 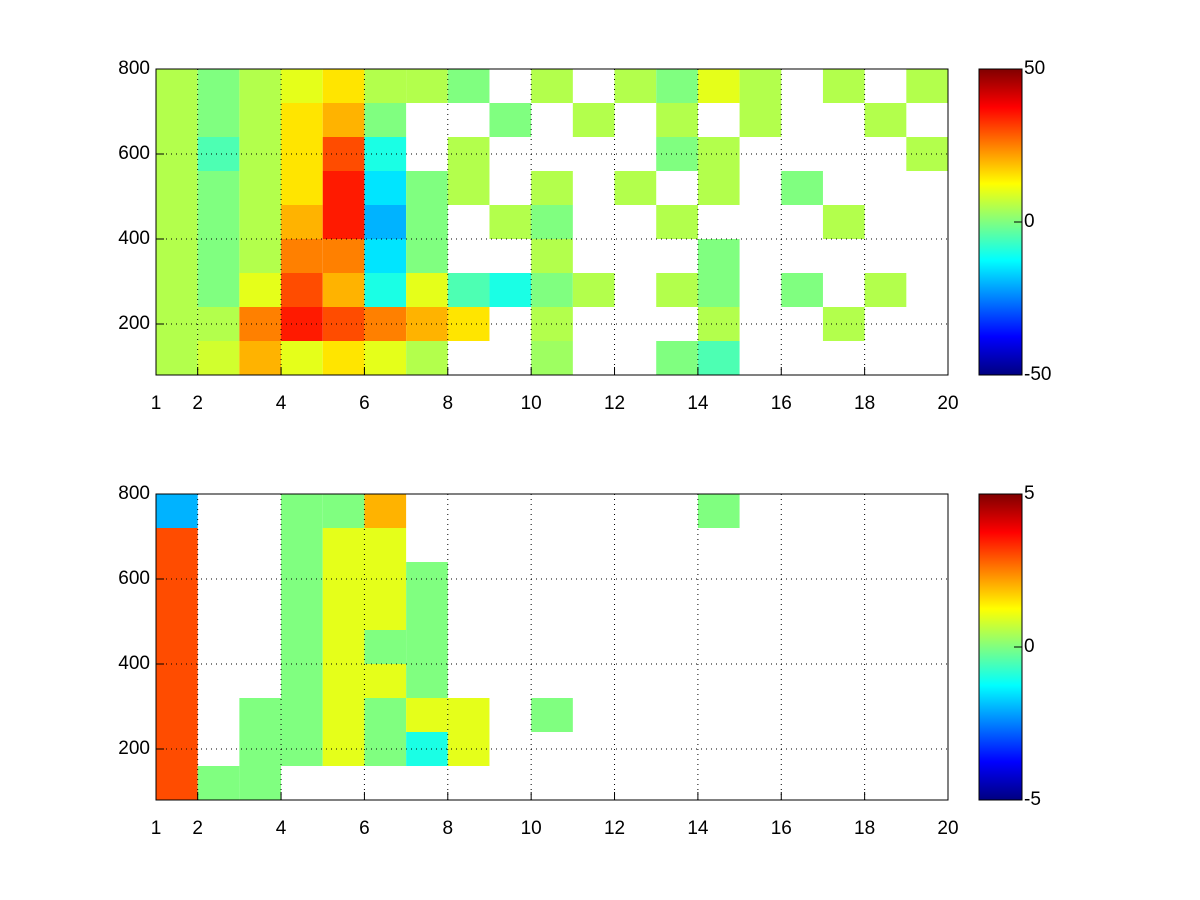 What do you see at coordinates (1029, 221) in the screenshot?
I see `colorbar-tick-label: 0` at bounding box center [1029, 221].